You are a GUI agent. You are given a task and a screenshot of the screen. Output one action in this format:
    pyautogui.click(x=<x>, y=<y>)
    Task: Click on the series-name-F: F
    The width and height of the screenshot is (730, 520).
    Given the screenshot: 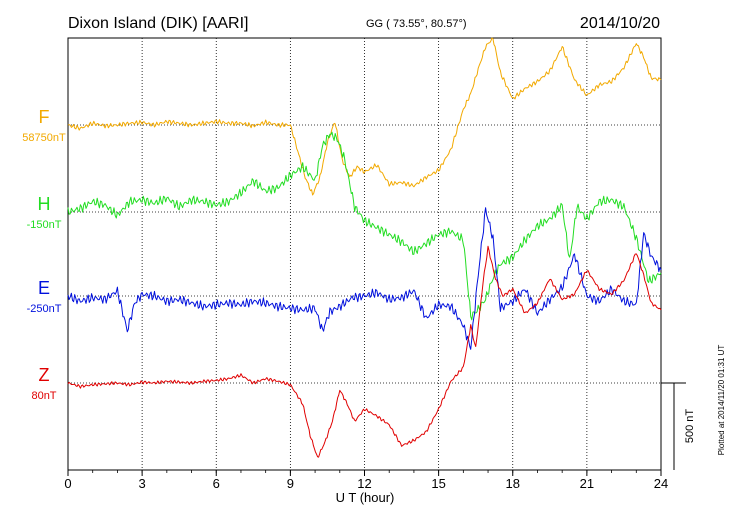 What is the action you would take?
    pyautogui.click(x=44, y=117)
    